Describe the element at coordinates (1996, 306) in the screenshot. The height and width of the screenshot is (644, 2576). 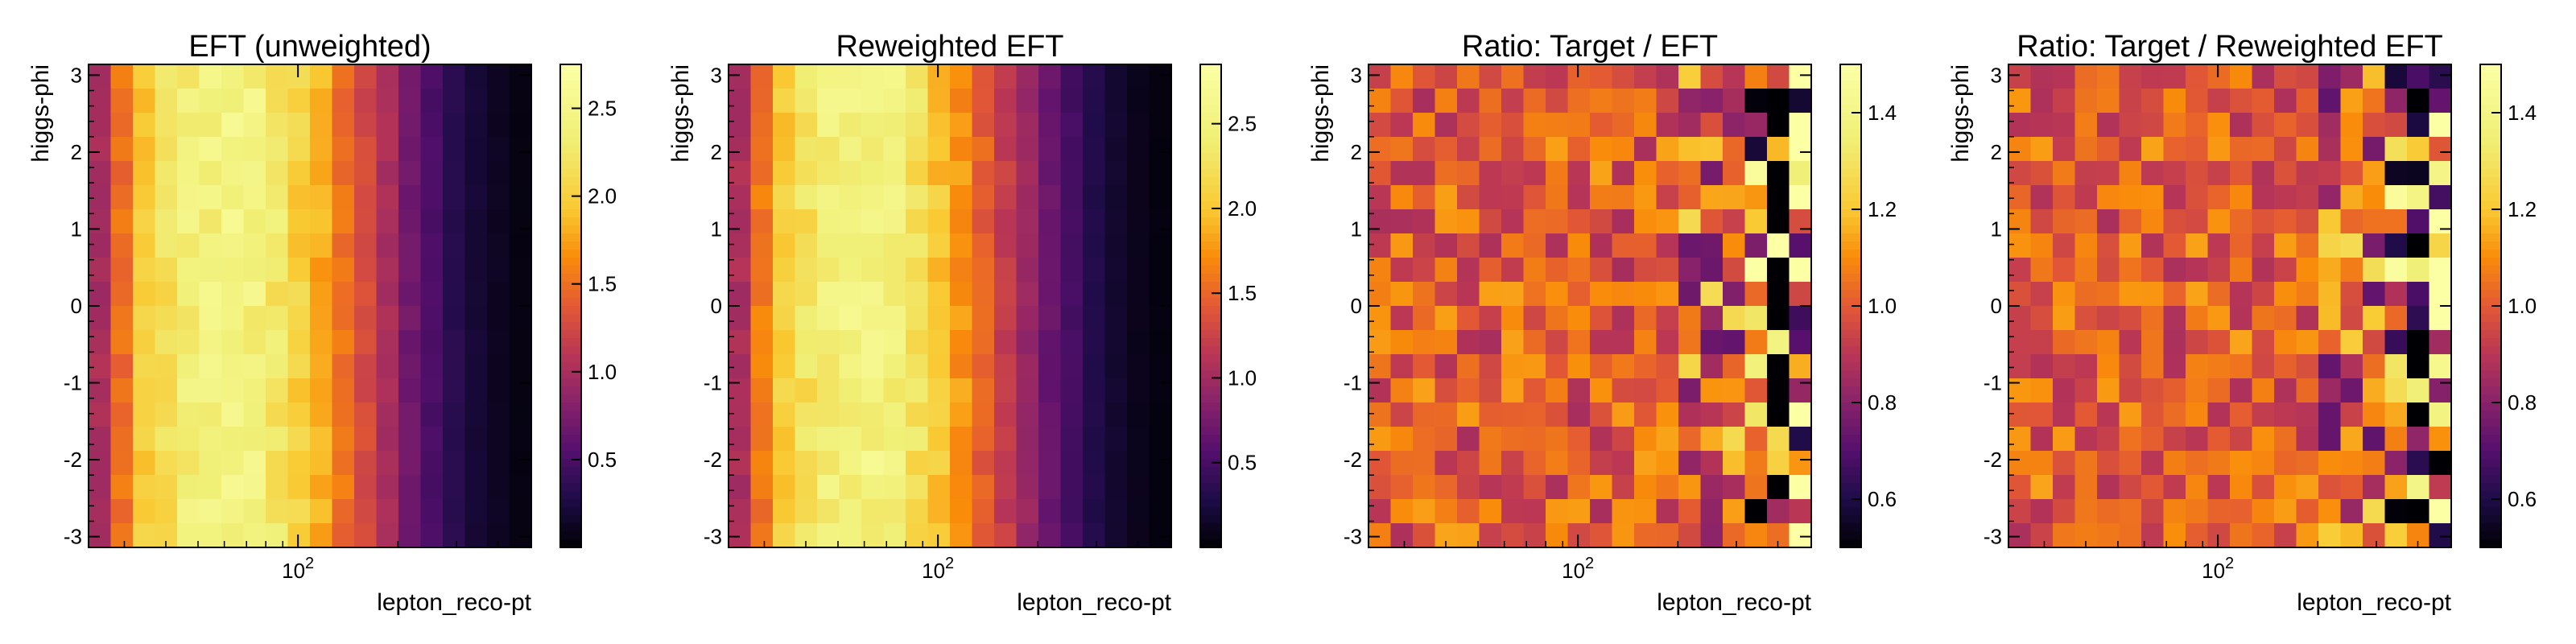
I see `y-tick-label: 0` at that location.